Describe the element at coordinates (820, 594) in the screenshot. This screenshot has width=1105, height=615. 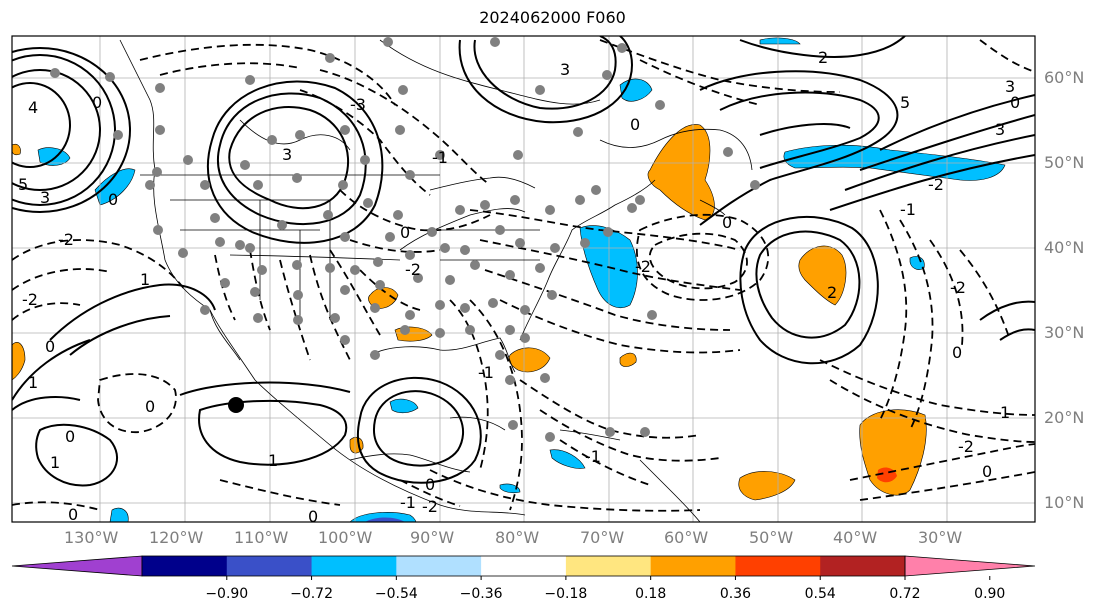
I see `colorbar-tick-label: 0.54` at that location.